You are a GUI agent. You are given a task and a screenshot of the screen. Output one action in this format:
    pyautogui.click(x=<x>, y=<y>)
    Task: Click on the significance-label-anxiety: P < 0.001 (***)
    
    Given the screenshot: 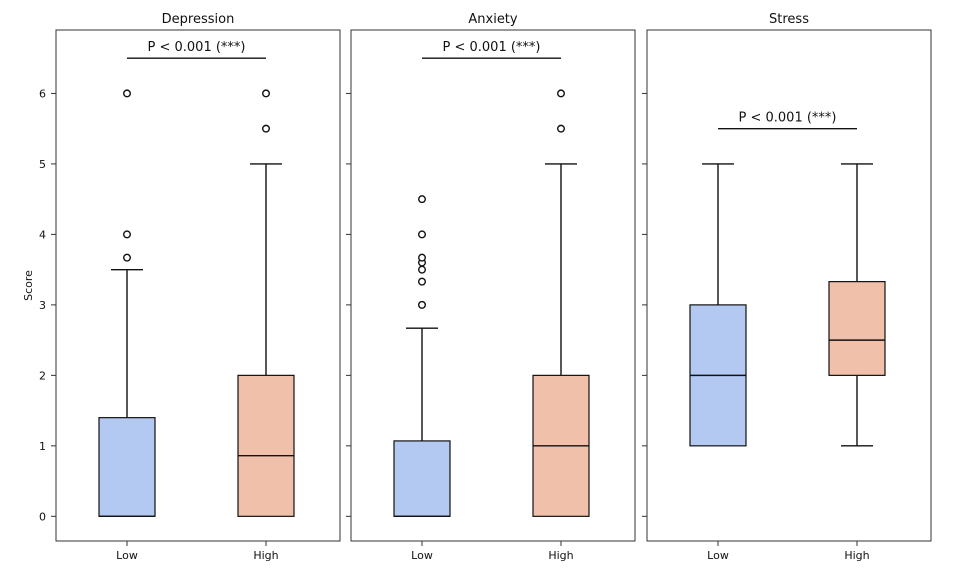 What is the action you would take?
    pyautogui.click(x=492, y=47)
    